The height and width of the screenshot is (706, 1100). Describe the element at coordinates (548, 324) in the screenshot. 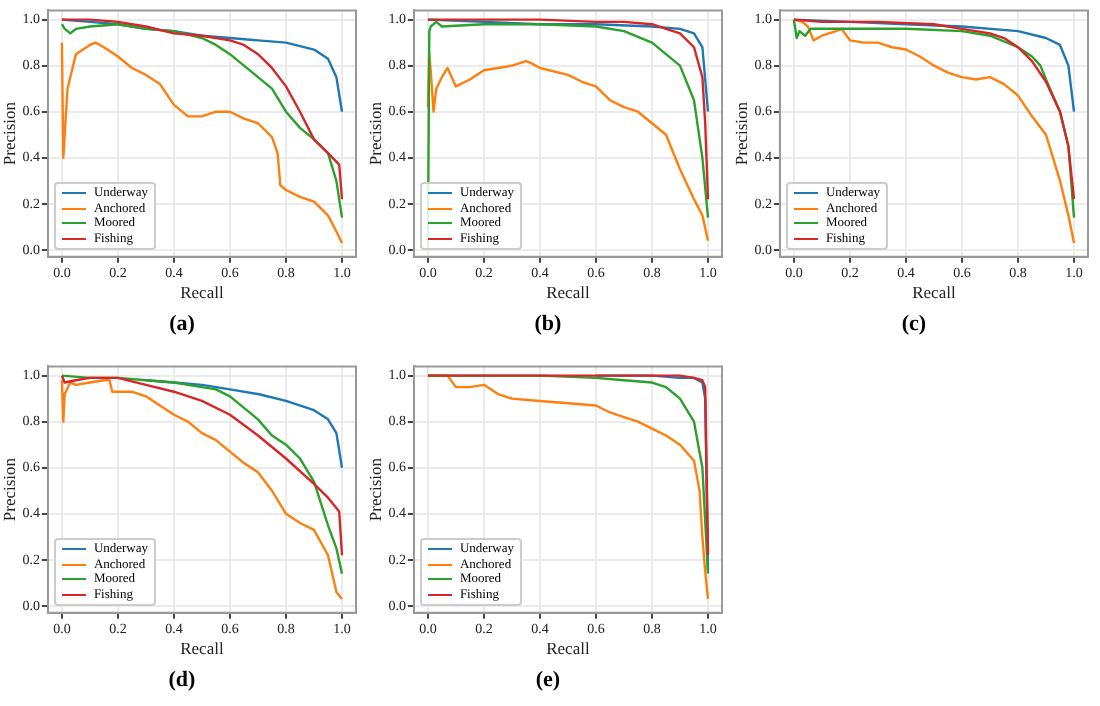

I see `text: (b)` at that location.